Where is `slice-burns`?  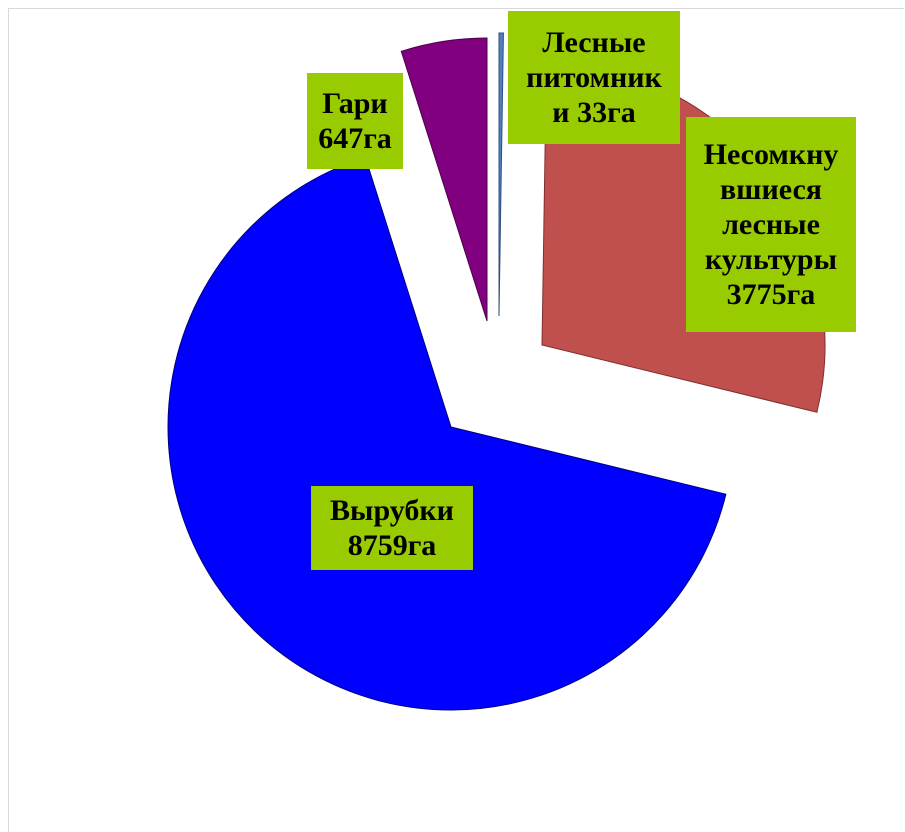 slice-burns is located at coordinates (444, 179).